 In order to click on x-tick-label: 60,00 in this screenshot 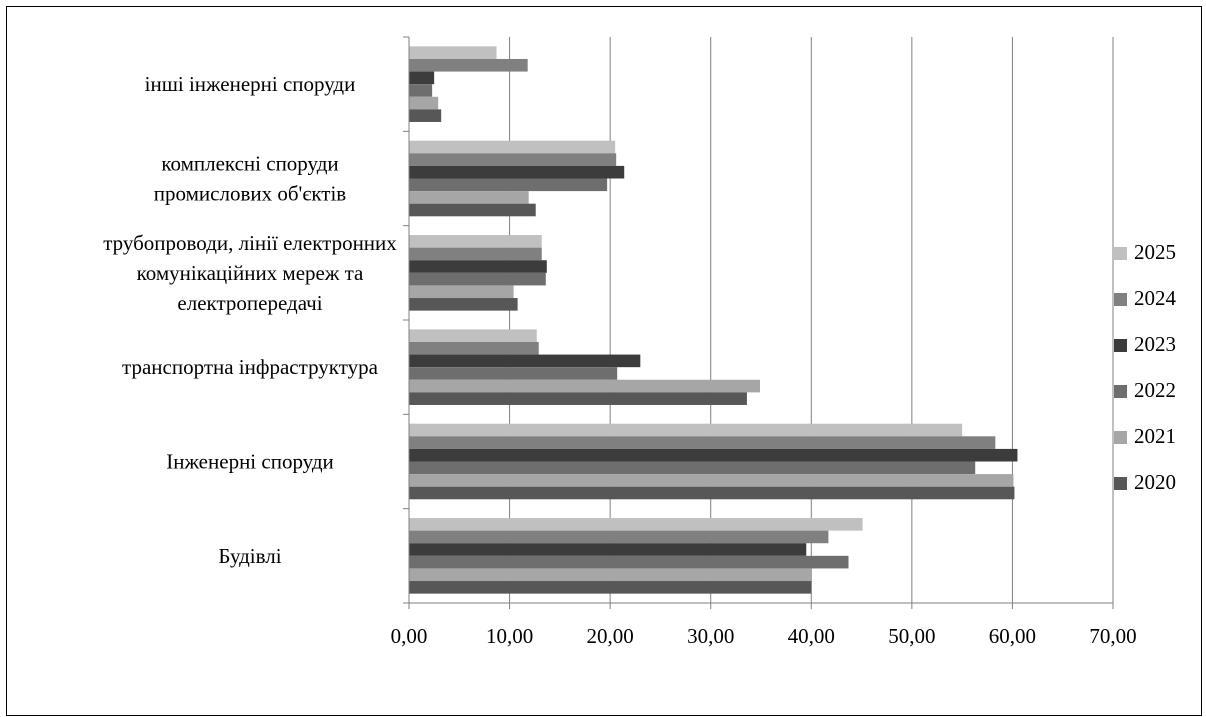, I will do `click(1012, 636)`.